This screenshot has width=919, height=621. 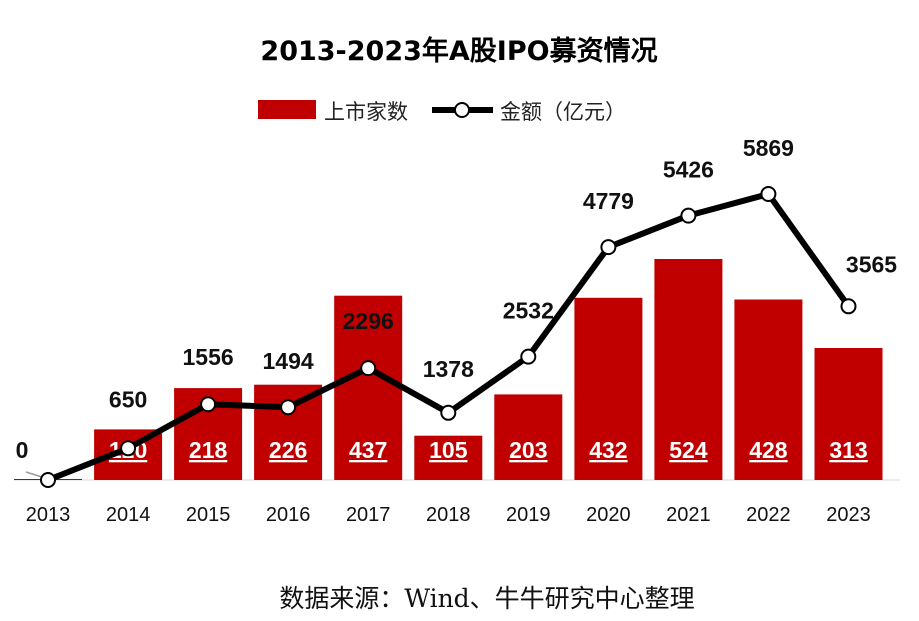 What do you see at coordinates (368, 387) in the screenshot?
I see `bar-2017` at bounding box center [368, 387].